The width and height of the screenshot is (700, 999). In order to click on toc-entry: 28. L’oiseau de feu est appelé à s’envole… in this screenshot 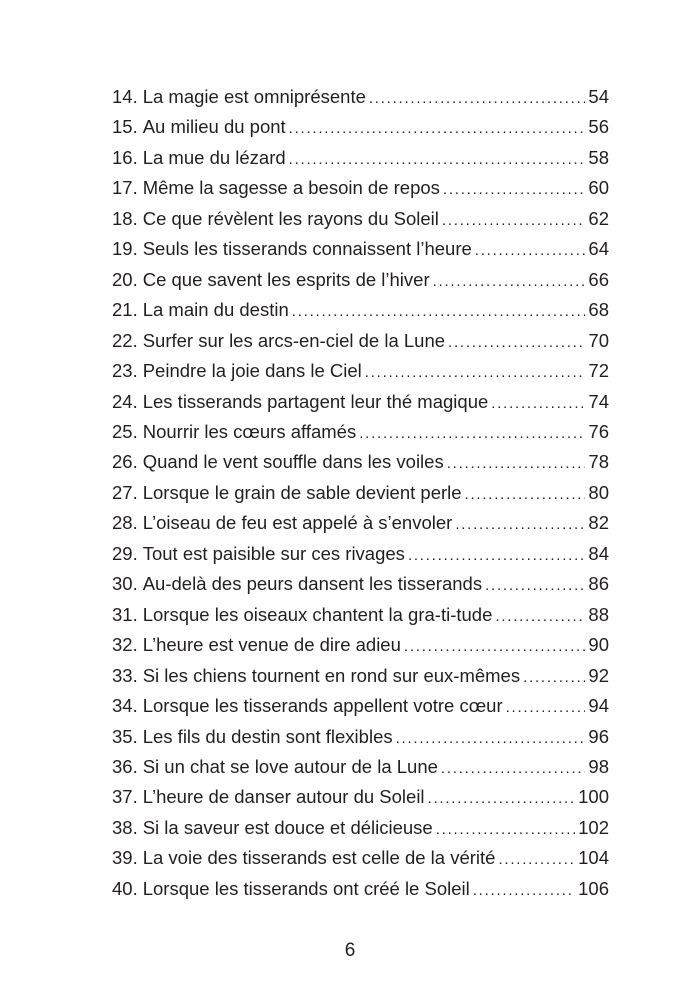, I will do `click(360, 523)`.